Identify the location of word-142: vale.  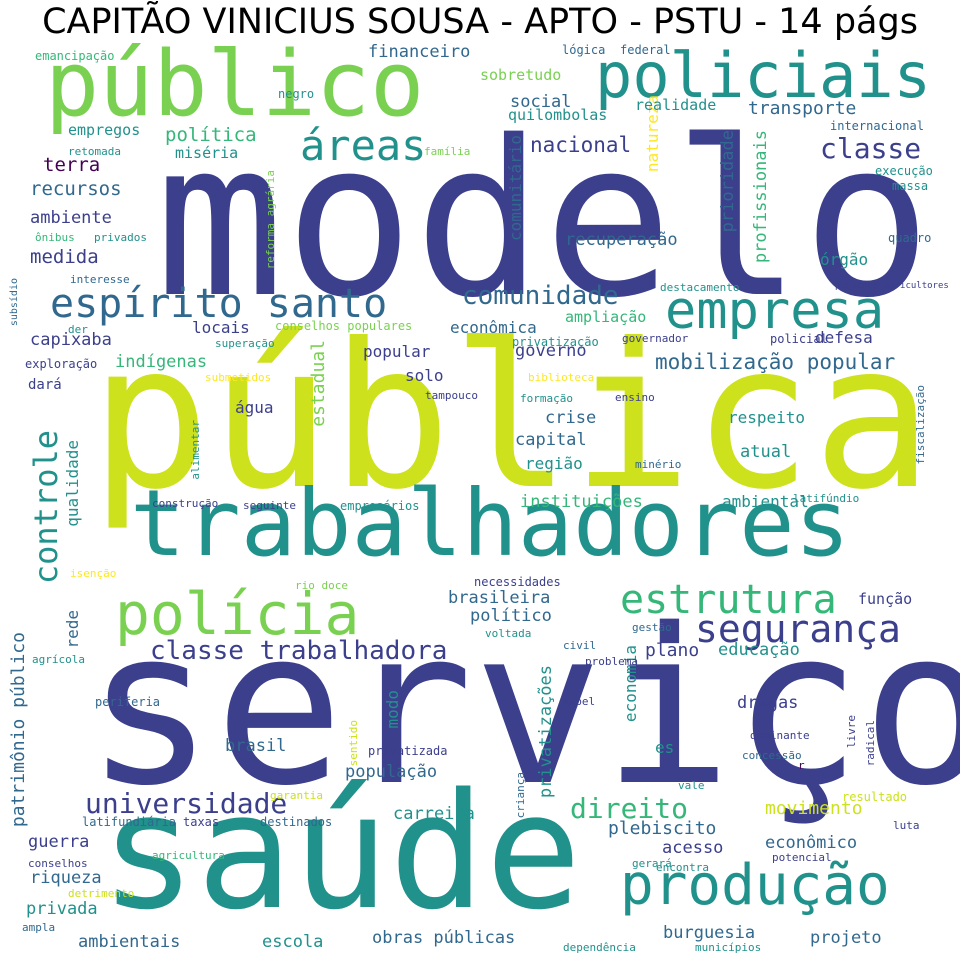
(691, 785).